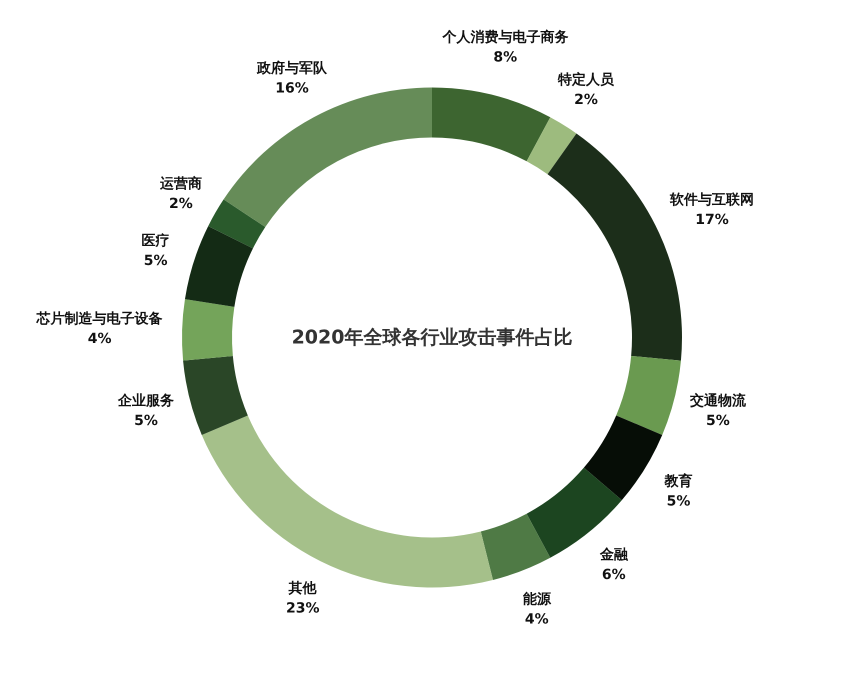  What do you see at coordinates (504, 37) in the screenshot?
I see `slice-label: 个人消费与电子商务` at bounding box center [504, 37].